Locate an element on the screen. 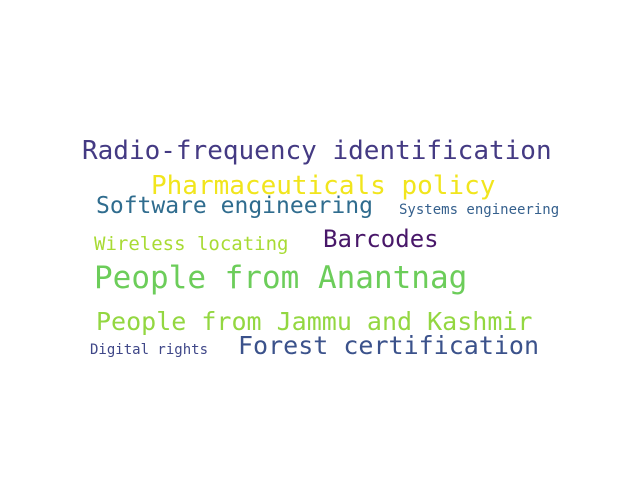 This screenshot has width=640, height=480. word-systems-engineering: Systems engineering is located at coordinates (479, 210).